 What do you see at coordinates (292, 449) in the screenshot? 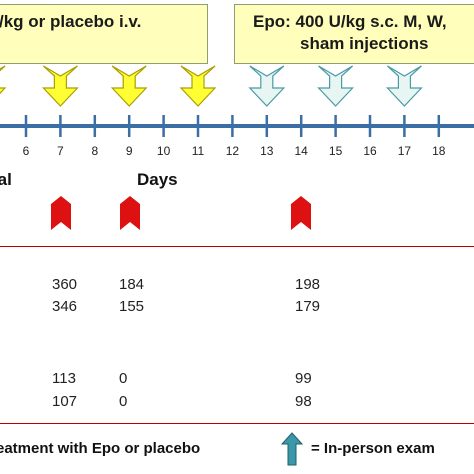
I see `exam-arrow-icon` at bounding box center [292, 449].